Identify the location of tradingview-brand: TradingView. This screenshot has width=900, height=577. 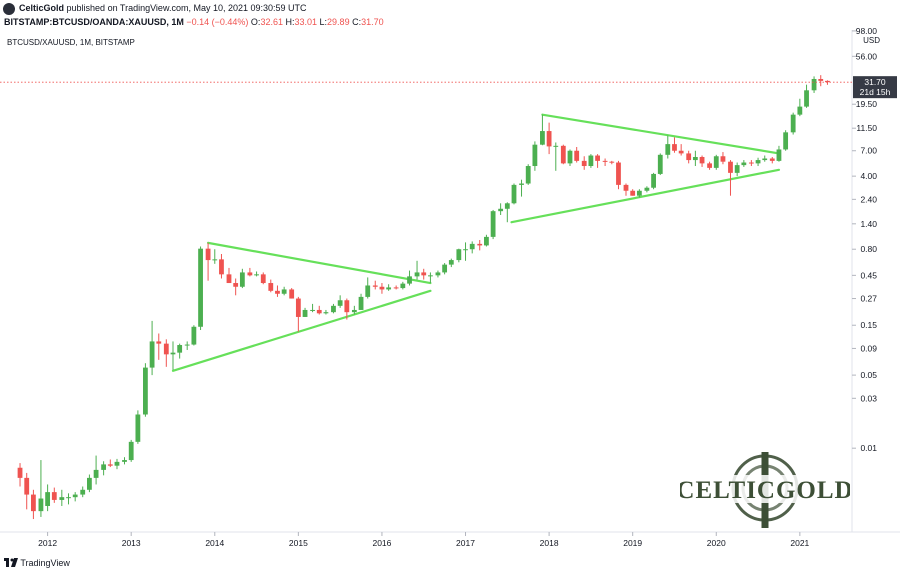
(45, 563).